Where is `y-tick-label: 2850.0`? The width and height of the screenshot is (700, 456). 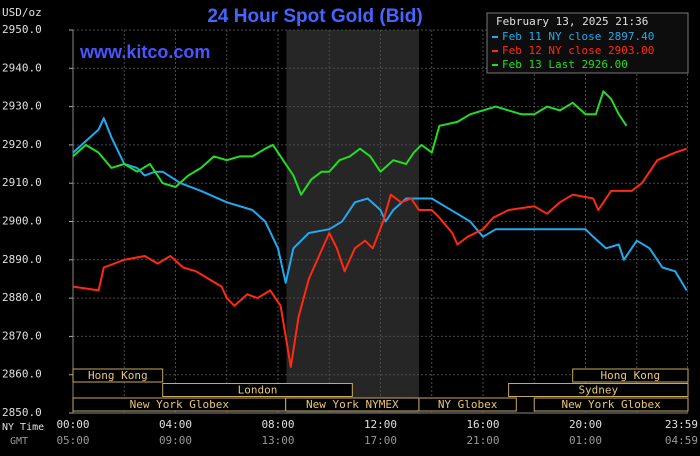
y-tick-label: 2850.0 is located at coordinates (22, 412).